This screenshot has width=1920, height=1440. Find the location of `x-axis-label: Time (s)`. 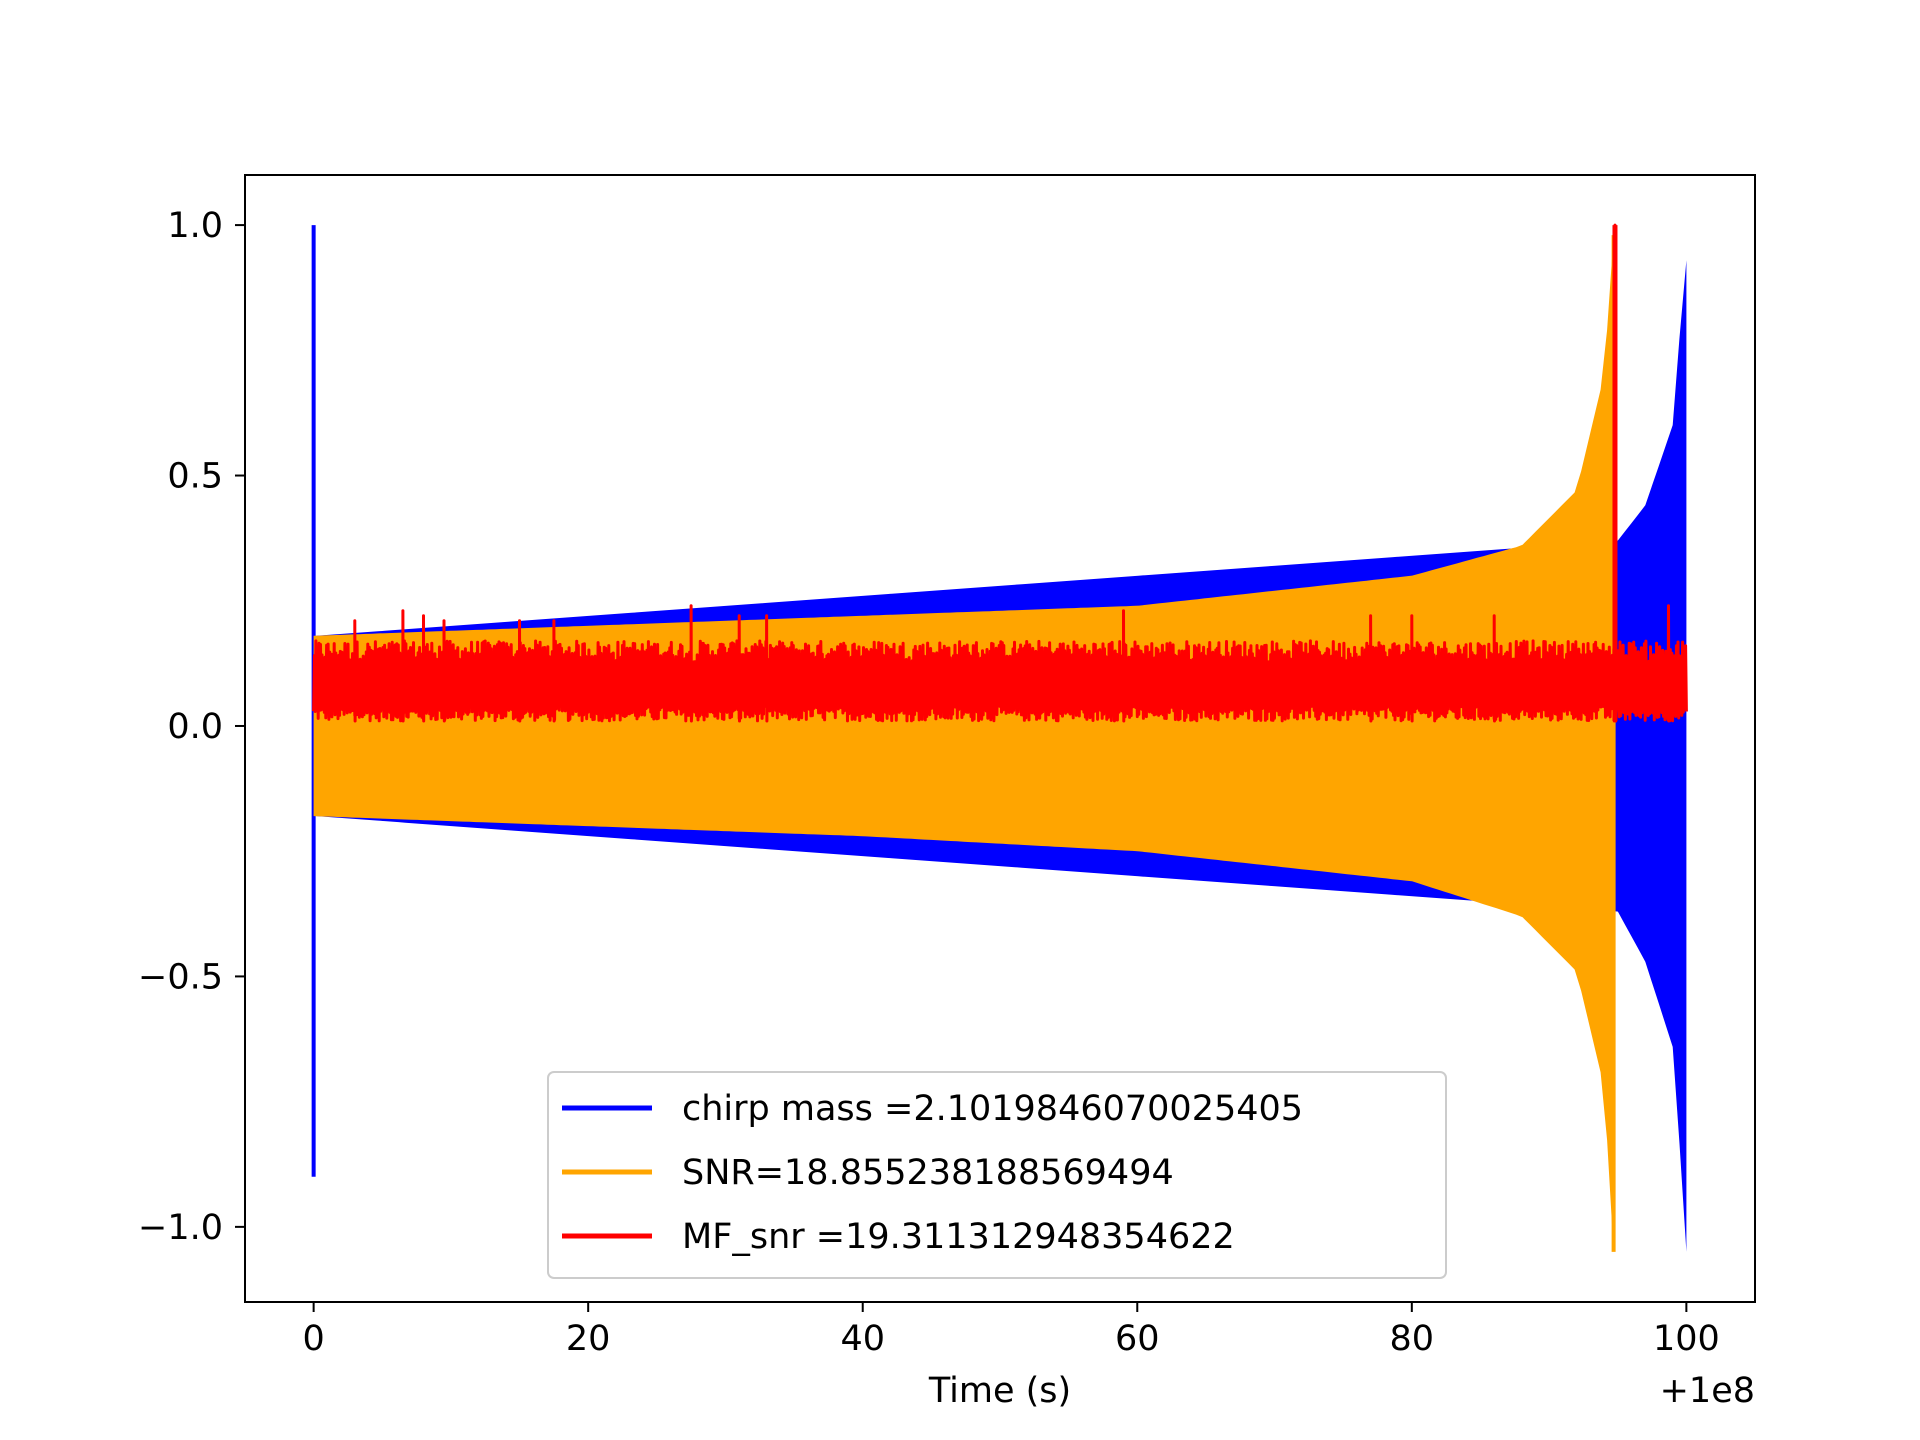

x-axis-label: Time (s) is located at coordinates (999, 1391).